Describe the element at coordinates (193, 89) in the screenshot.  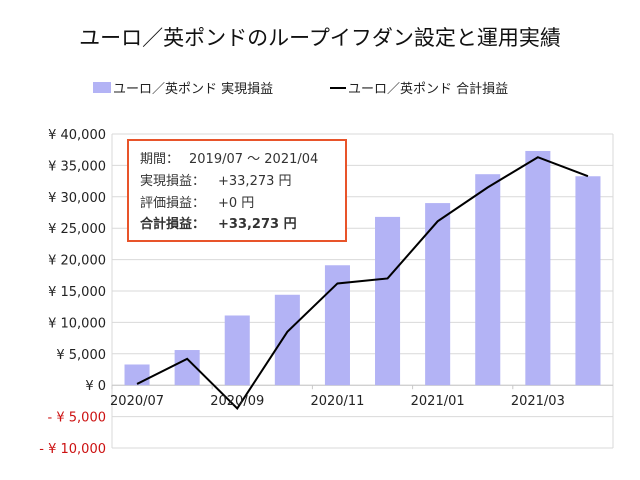
I see `legend-label-bar: ユーロ／英ポンド 実現損益` at that location.